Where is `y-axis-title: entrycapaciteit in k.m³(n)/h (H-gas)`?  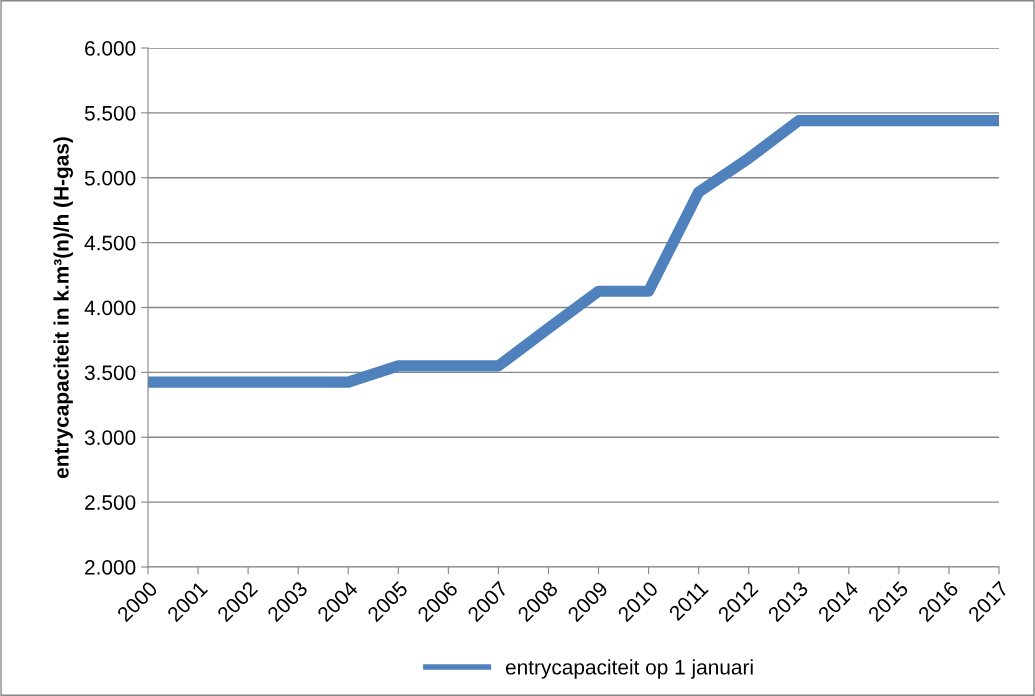
y-axis-title: entrycapaciteit in k.m³(n)/h (H-gas) is located at coordinates (63, 307).